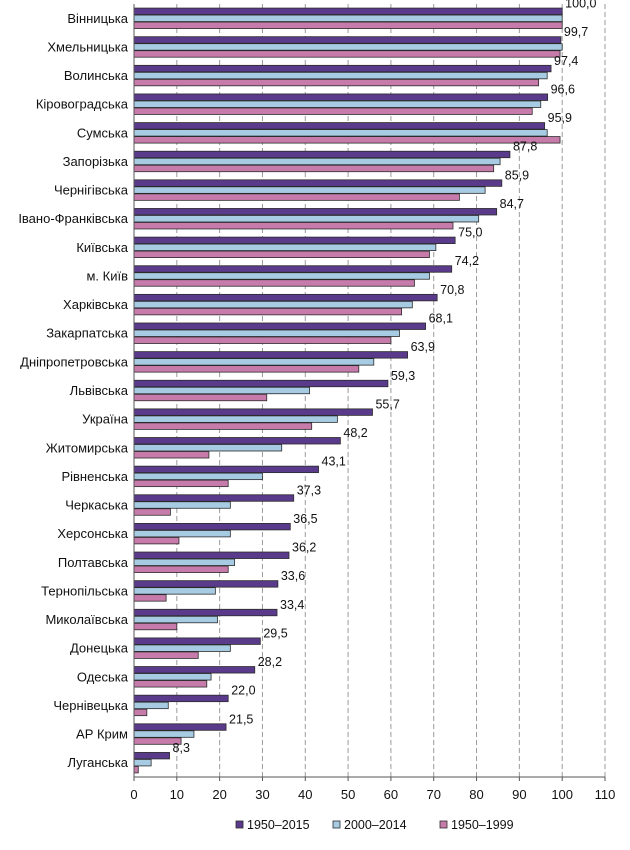 This screenshot has width=630, height=850. Describe the element at coordinates (87, 333) in the screenshot. I see `category-label: Закарпатська` at that location.